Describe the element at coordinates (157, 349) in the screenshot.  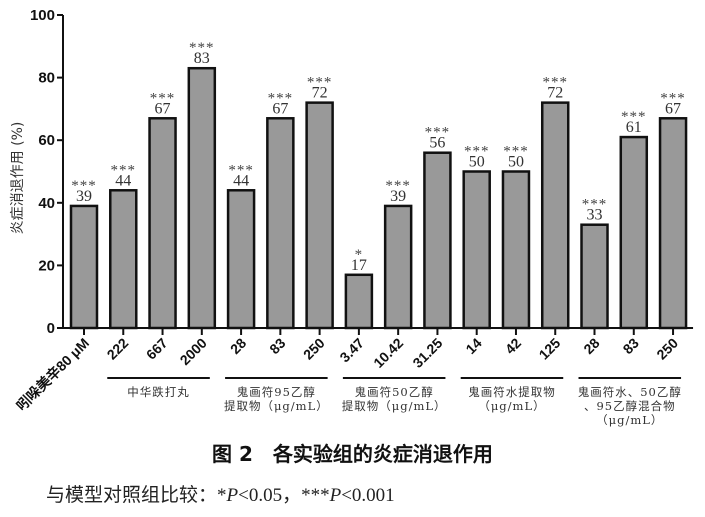
I see `x-tick-label: 667` at that location.